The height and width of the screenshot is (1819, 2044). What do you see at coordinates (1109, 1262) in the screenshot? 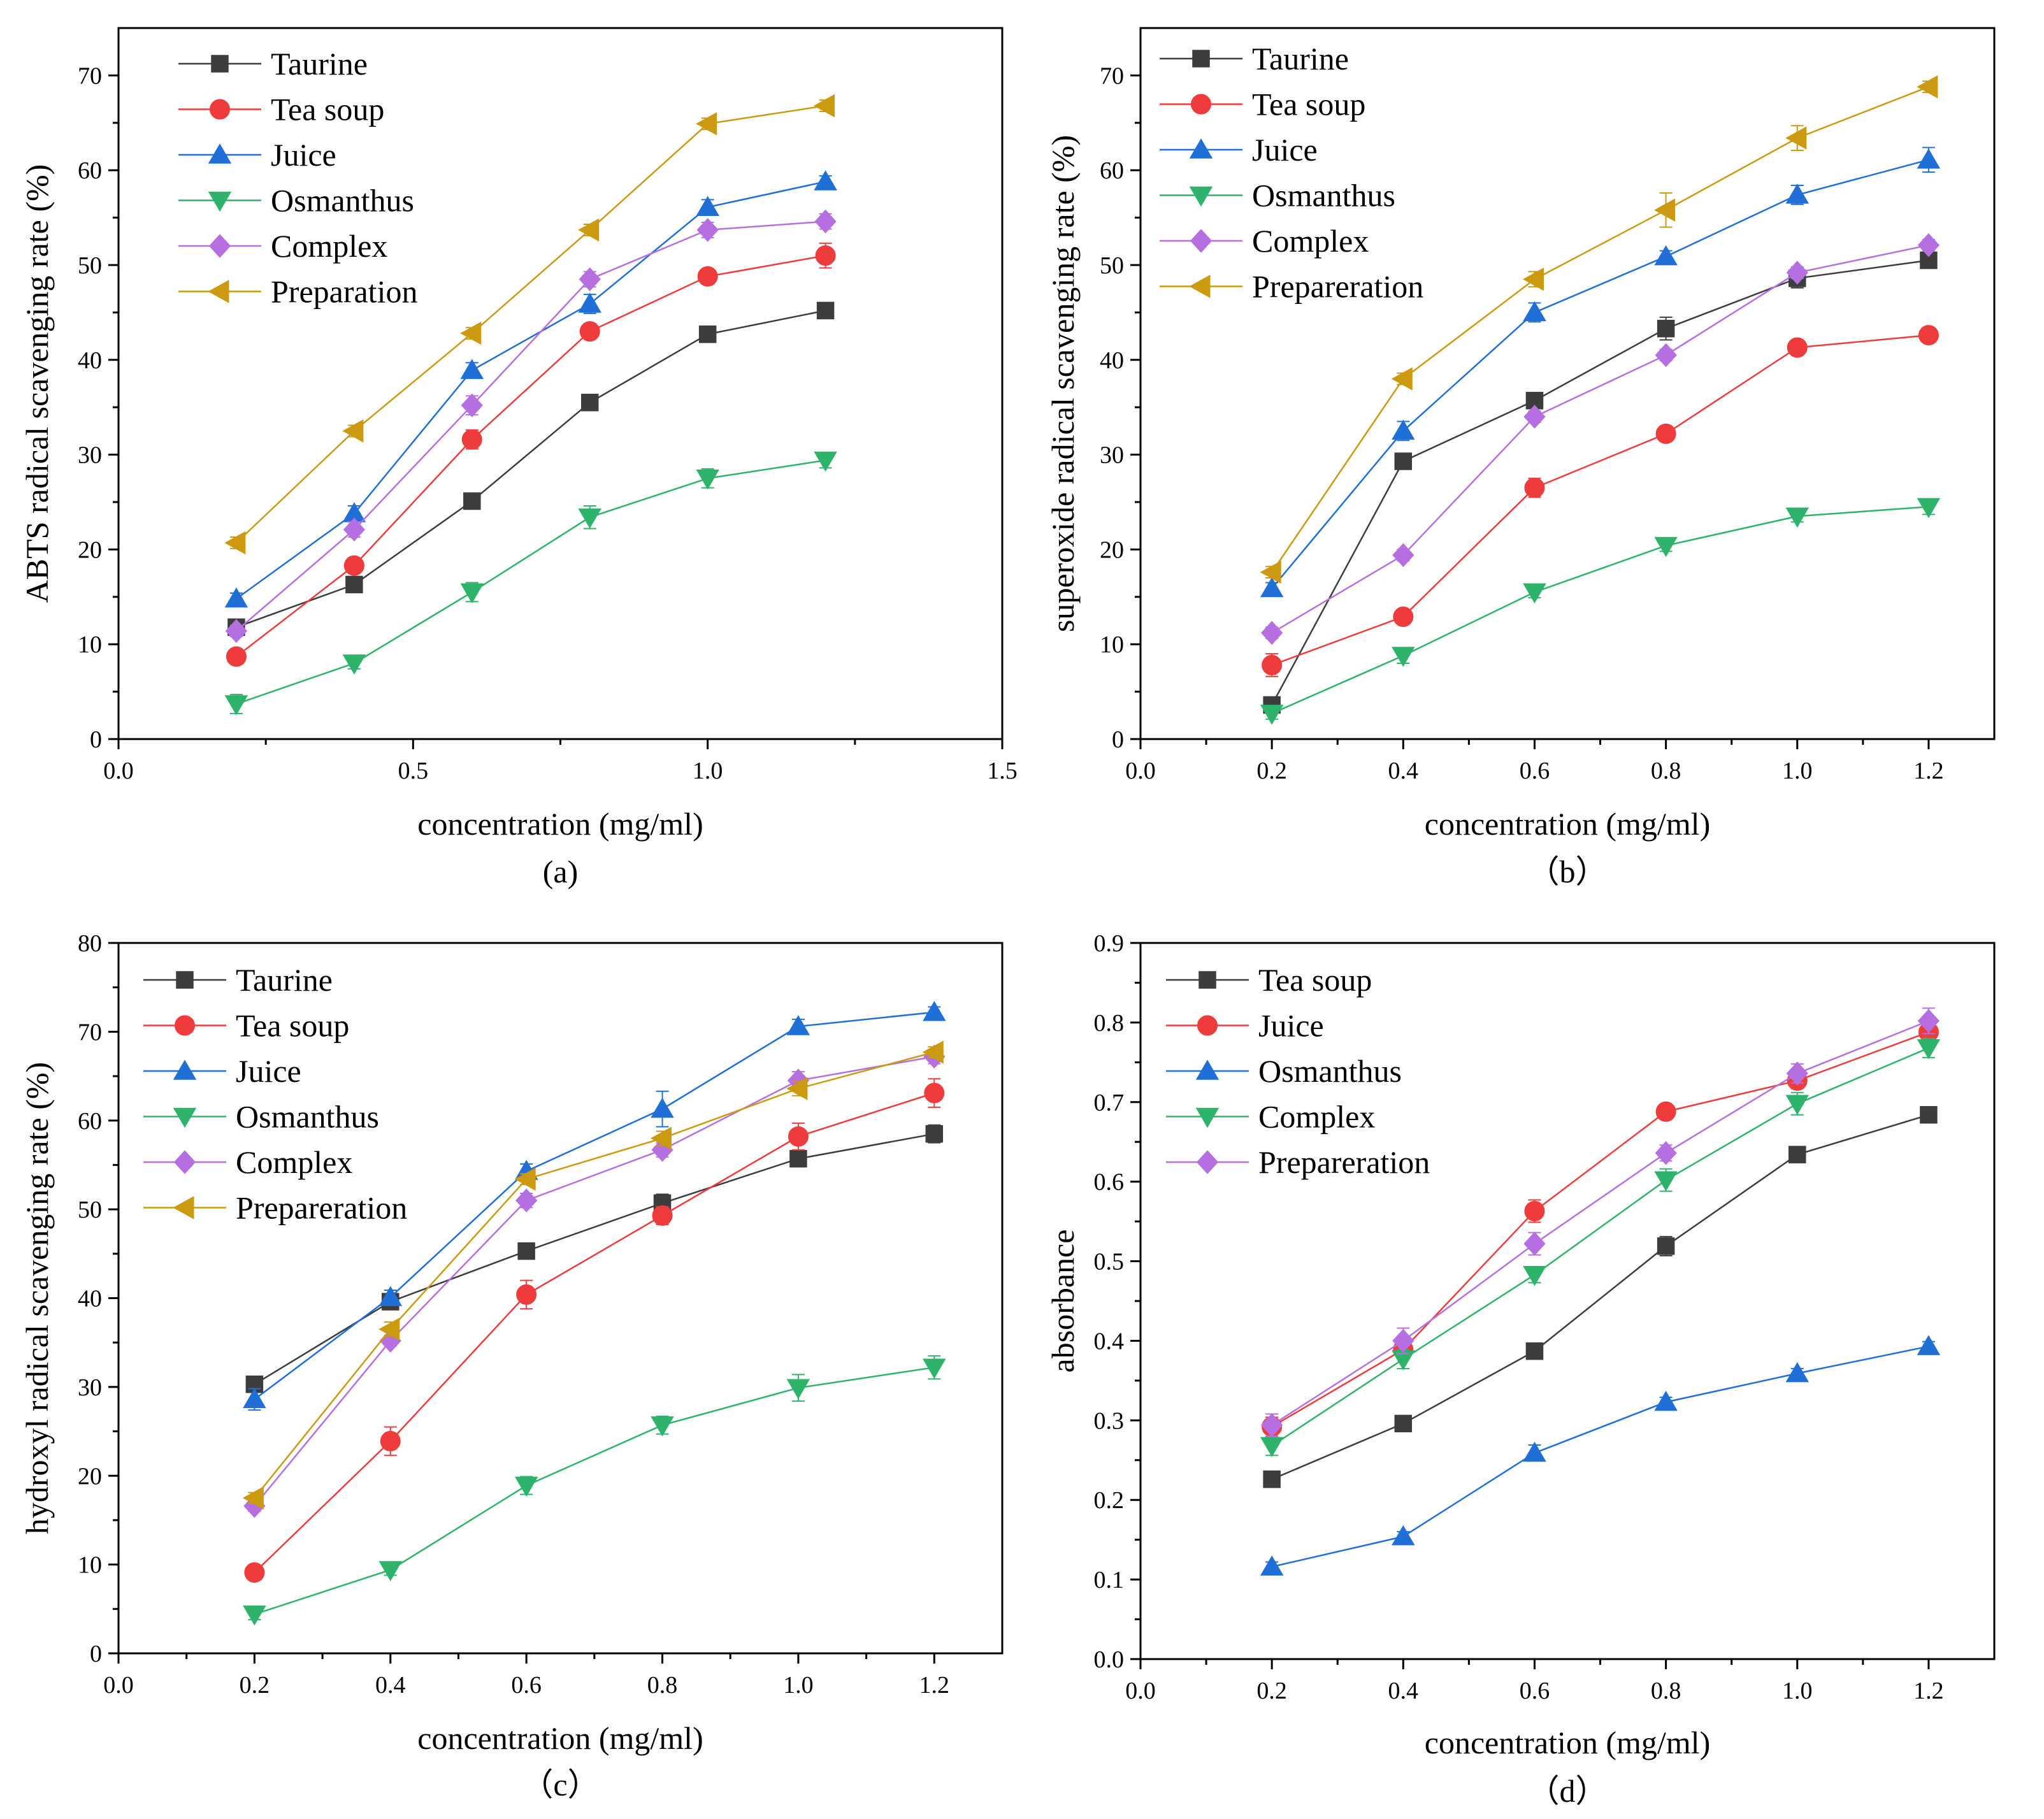
I see `y-tick-label: 0.5` at bounding box center [1109, 1262].